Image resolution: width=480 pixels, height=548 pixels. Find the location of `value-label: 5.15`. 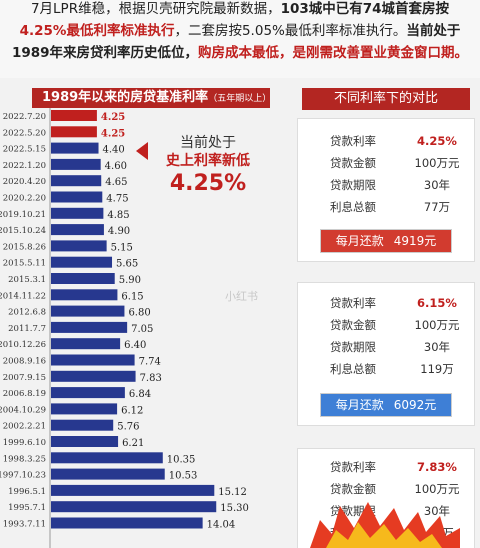

value-label: 5.15 is located at coordinates (122, 247).